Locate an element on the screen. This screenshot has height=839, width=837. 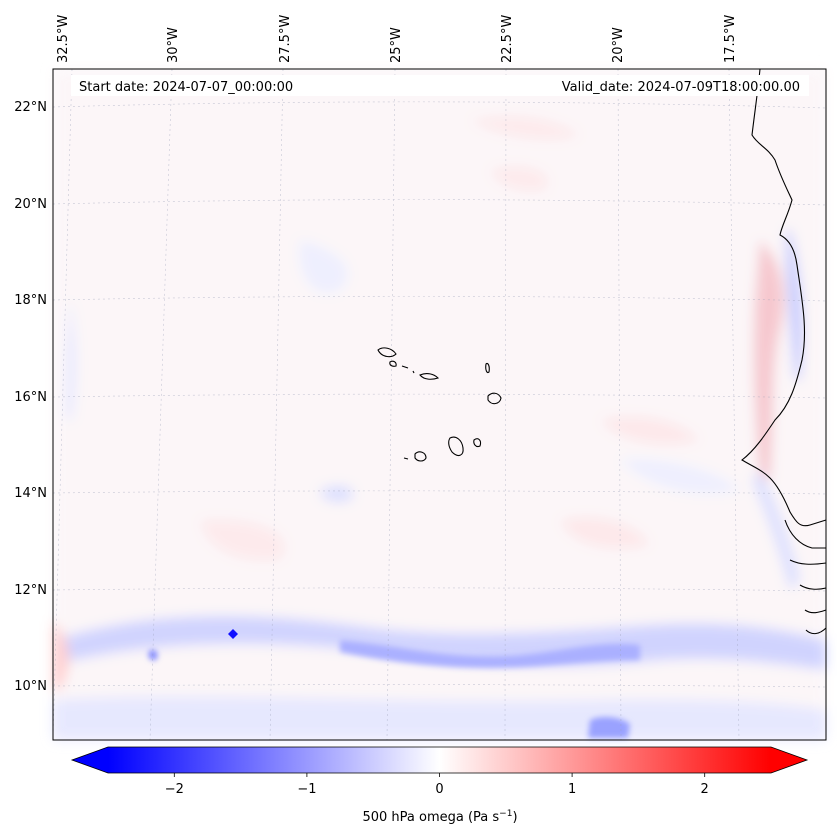
colorbar-outline is located at coordinates (439, 760).